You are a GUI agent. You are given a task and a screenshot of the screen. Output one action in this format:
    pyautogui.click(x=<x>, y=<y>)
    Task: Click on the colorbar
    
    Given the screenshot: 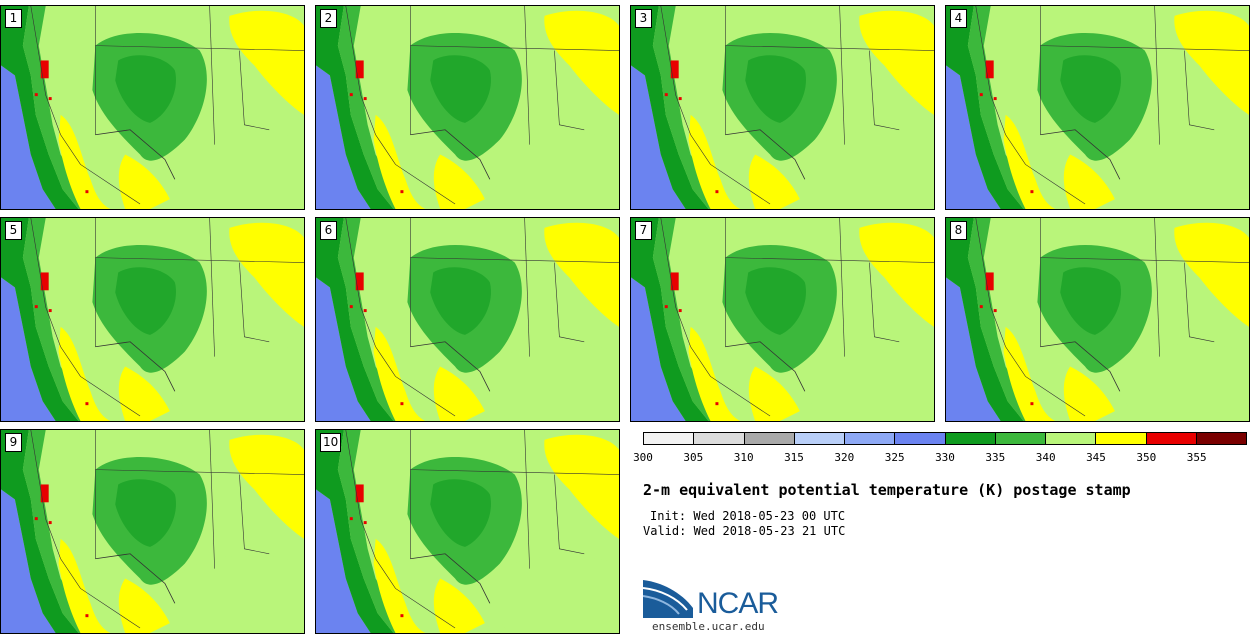 What is the action you would take?
    pyautogui.click(x=945, y=438)
    